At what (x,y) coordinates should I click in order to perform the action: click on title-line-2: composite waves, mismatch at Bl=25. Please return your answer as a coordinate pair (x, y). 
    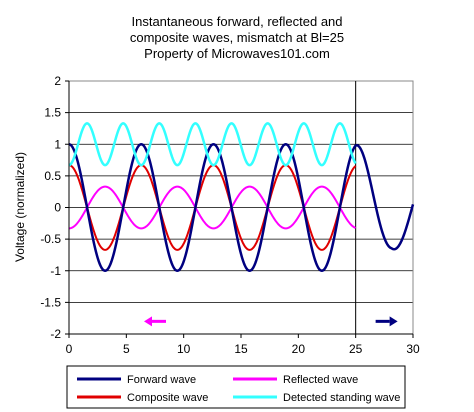
    Looking at the image, I should click on (237, 37).